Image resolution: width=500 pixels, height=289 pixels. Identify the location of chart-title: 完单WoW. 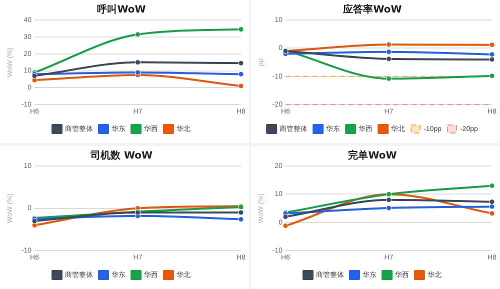
(372, 155).